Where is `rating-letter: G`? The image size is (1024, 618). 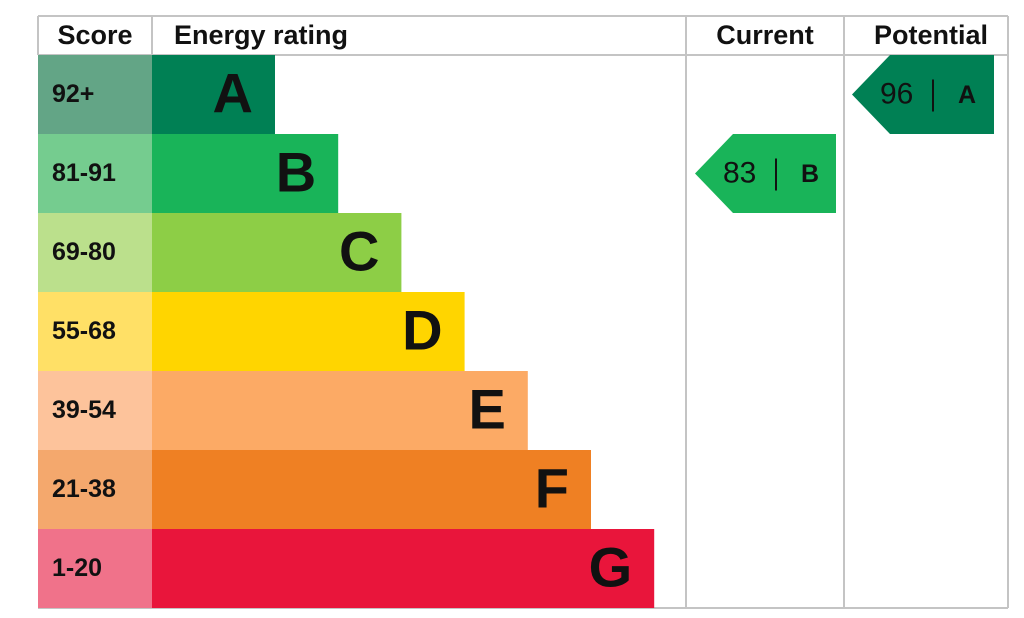 rating-letter: G is located at coordinates (611, 566).